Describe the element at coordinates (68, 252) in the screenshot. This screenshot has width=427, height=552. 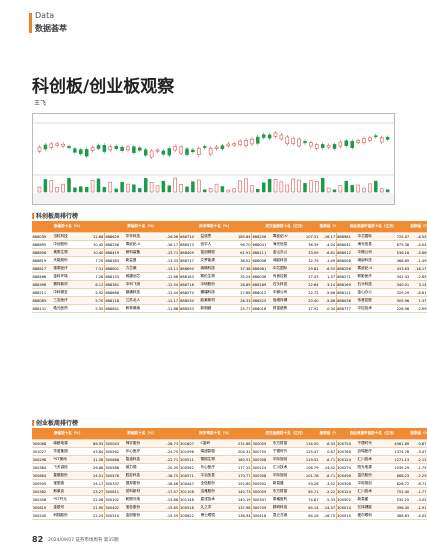
I see `table-cell: 奥泰生物` at that location.